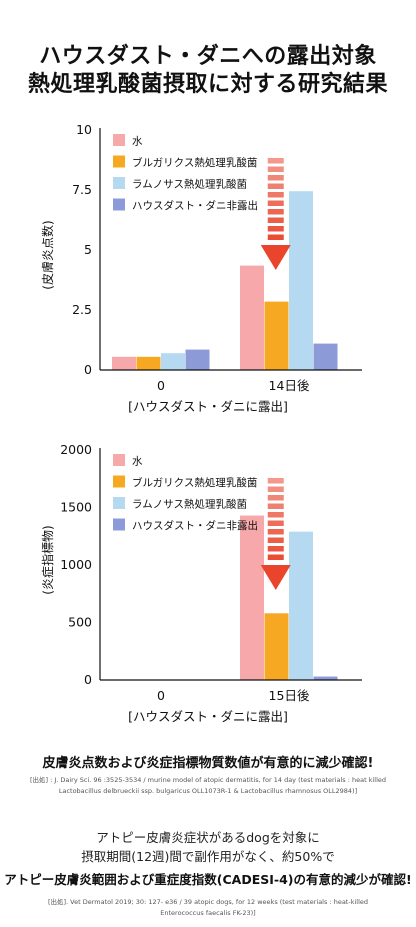 The image size is (416, 927). Describe the element at coordinates (233, 695) in the screenshot. I see `x-ticks: 0 15日後` at that location.